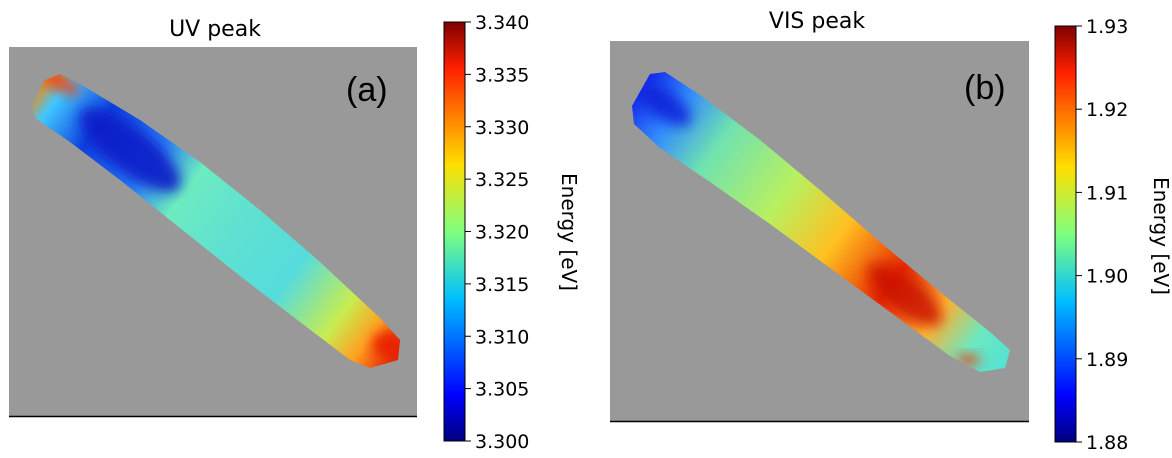 The height and width of the screenshot is (458, 1172). Describe the element at coordinates (367, 90) in the screenshot. I see `panel-label-a: (a)` at that location.